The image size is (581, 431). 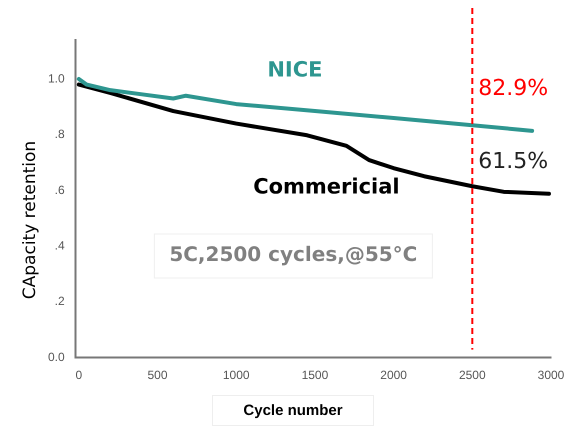 What do you see at coordinates (59, 134) in the screenshot?
I see `y-tick-label: .8` at bounding box center [59, 134].